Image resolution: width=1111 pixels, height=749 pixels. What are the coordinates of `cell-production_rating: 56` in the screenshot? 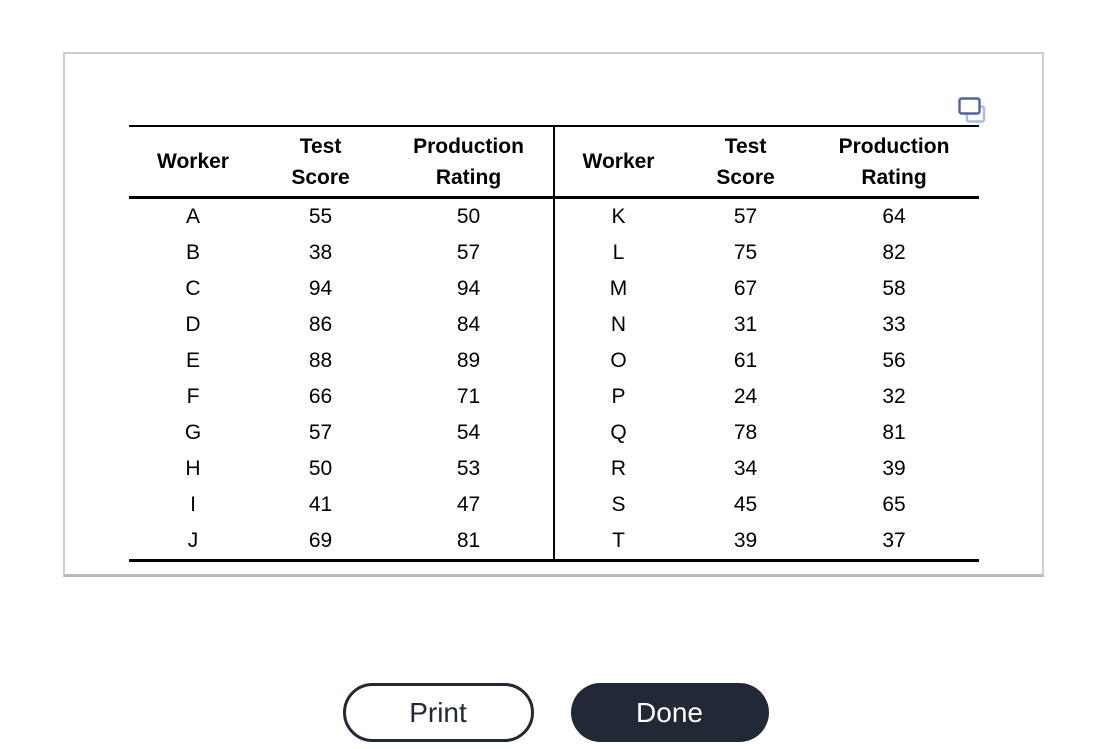 It's located at (894, 360).